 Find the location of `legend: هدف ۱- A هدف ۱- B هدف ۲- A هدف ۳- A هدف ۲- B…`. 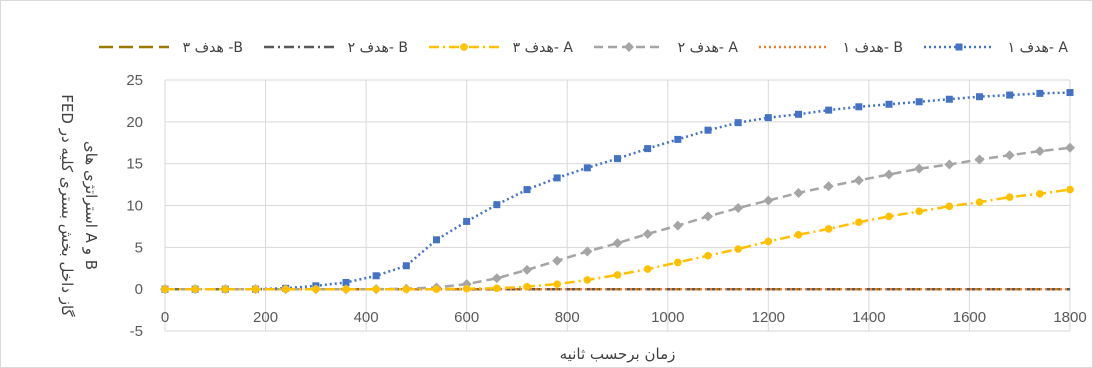

legend: هدف ۱- A هدف ۱- B هدف ۲- A هدف ۳- A هدف ۲- B… is located at coordinates (583, 48).